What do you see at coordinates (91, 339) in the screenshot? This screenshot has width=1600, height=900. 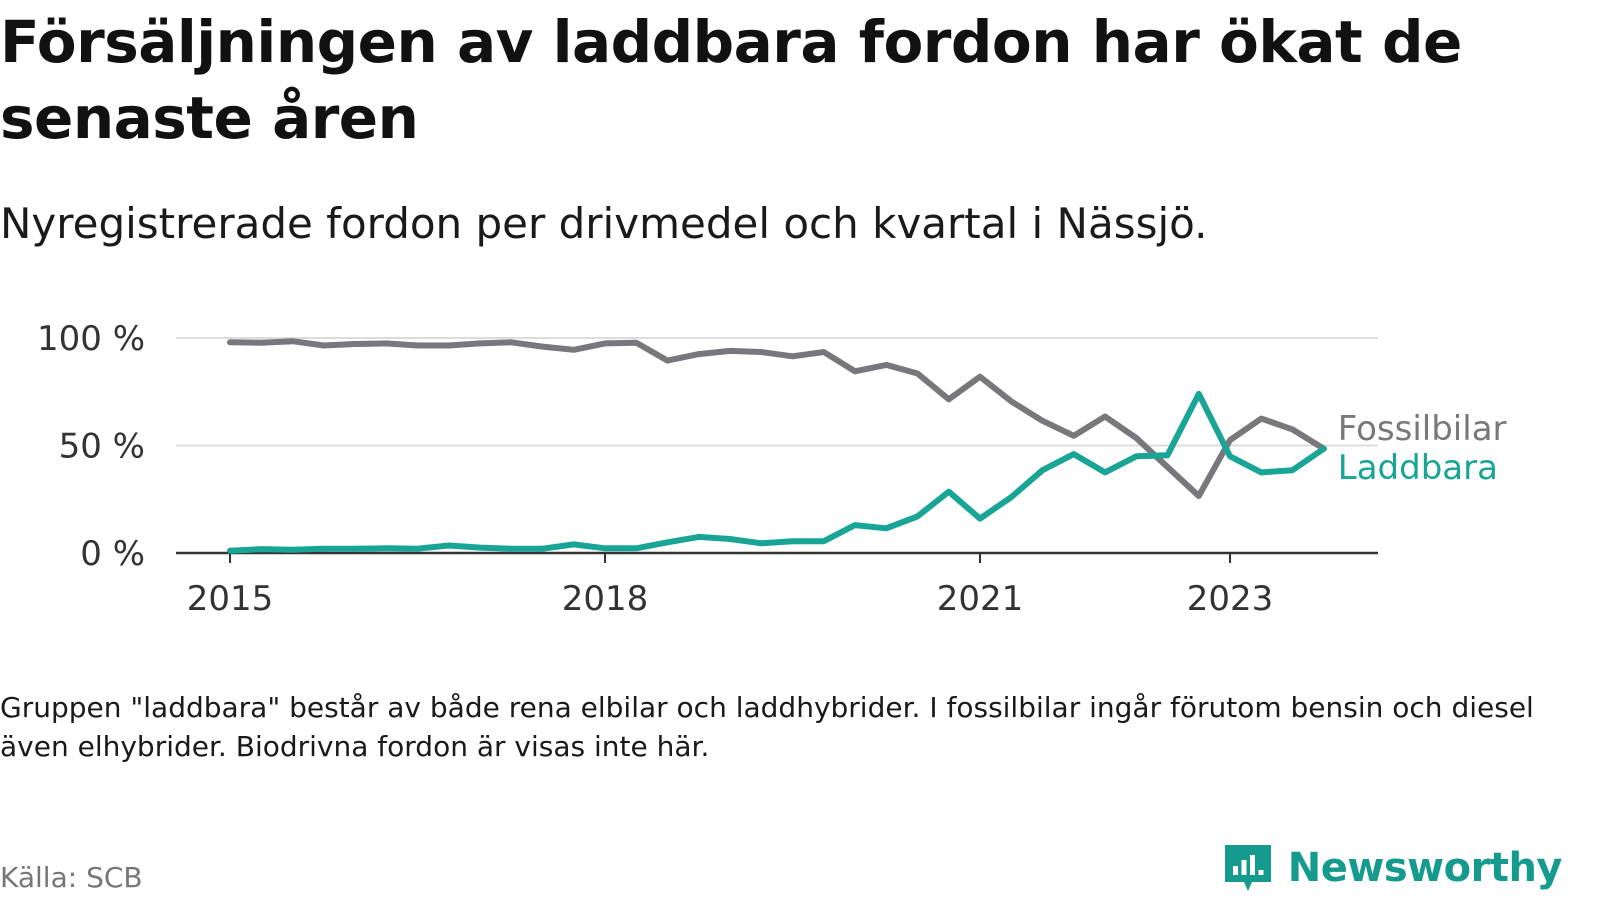 I see `y-tick-label-100: 100 %` at bounding box center [91, 339].